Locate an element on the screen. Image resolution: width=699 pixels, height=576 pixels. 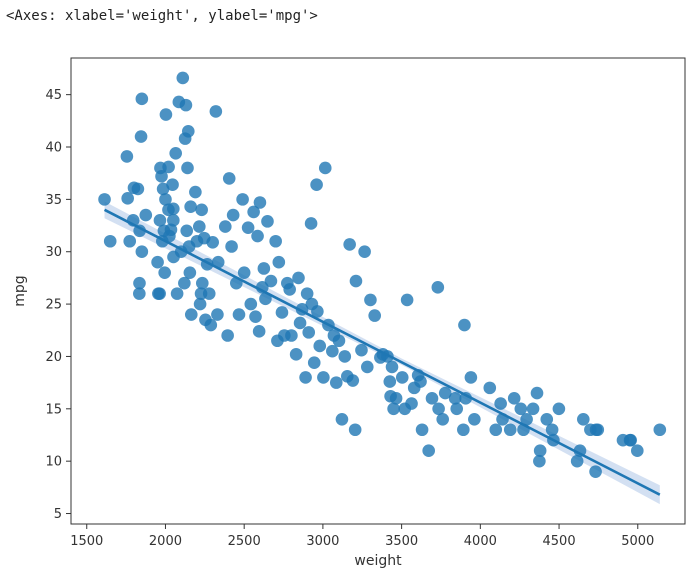
y-tick-label: 40 is located at coordinates (53, 148).